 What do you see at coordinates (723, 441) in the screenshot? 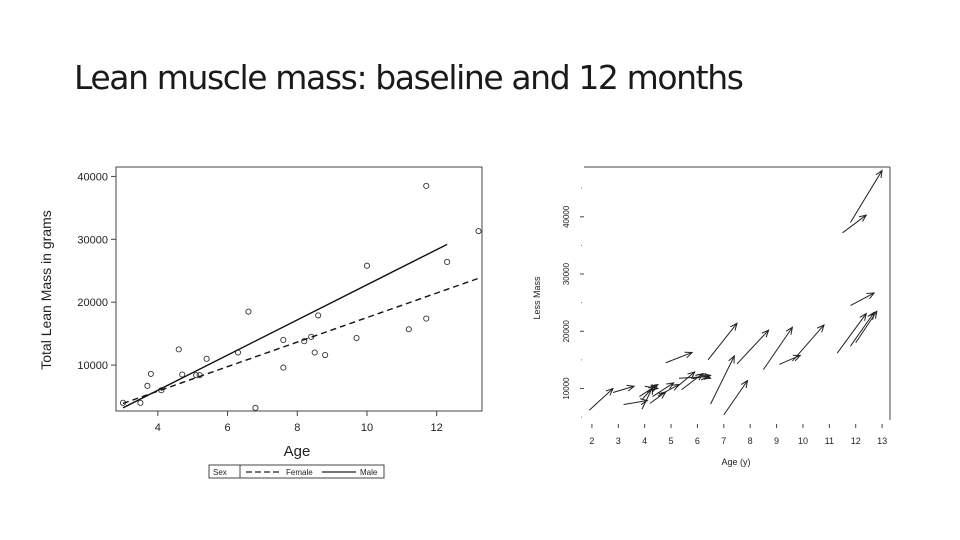
I see `x-tick-label: 7` at bounding box center [723, 441].